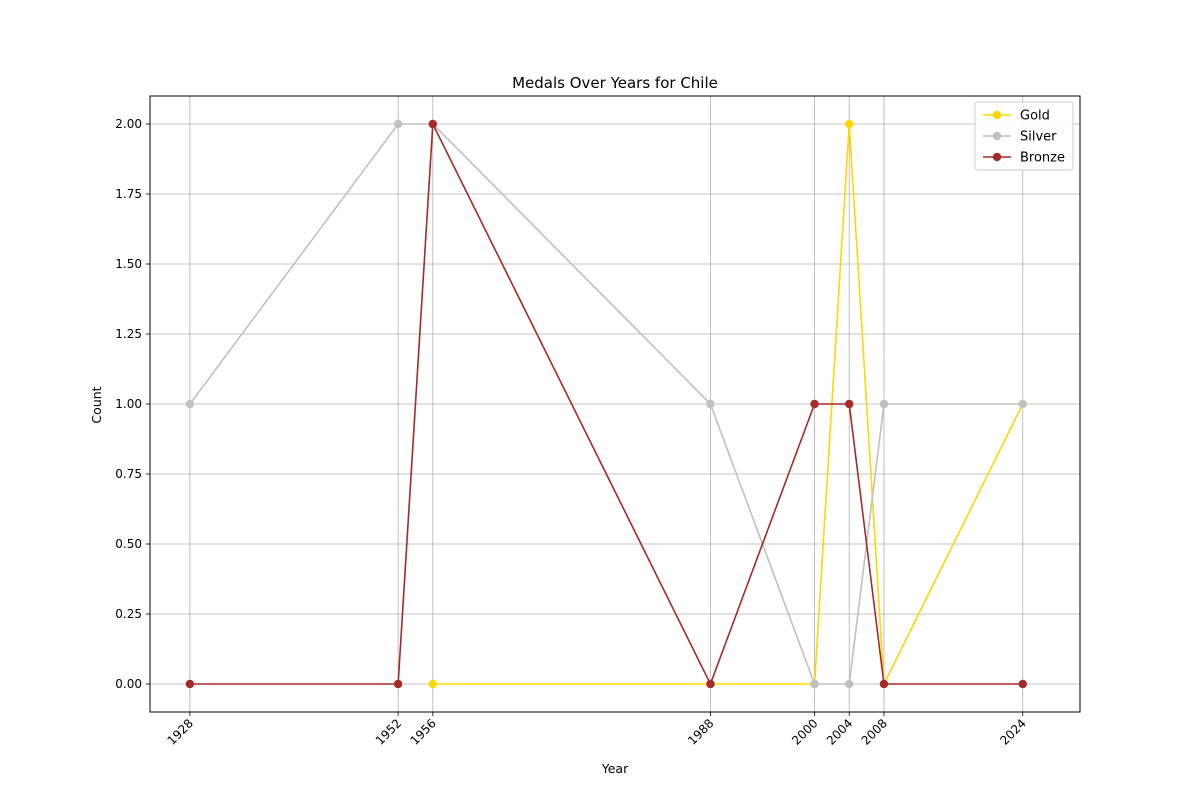 Image resolution: width=1200 pixels, height=800 pixels. I want to click on legend-label: Silver, so click(1038, 137).